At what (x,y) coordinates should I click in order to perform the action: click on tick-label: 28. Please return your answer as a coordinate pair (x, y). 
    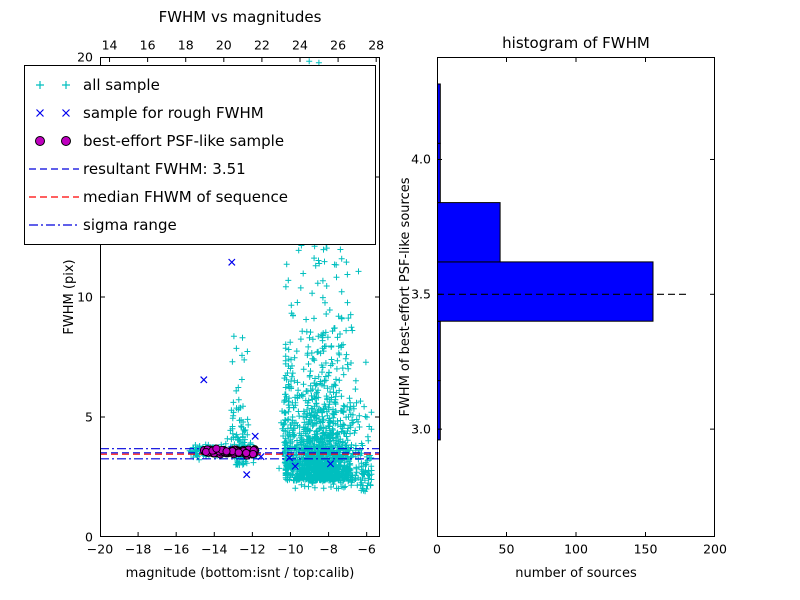
    Looking at the image, I should click on (376, 45).